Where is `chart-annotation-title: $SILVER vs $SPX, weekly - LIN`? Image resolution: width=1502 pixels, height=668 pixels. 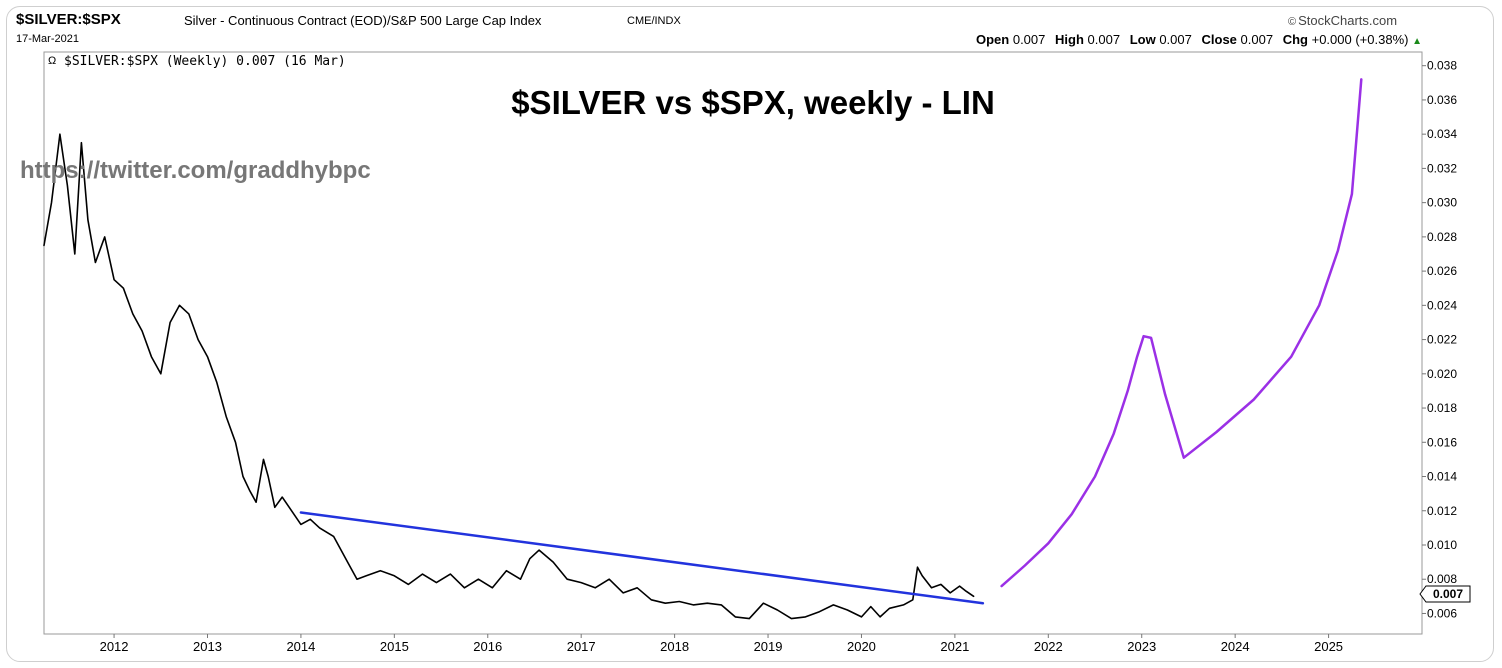
chart-annotation-title: $SILVER vs $SPX, weekly - LIN is located at coordinates (753, 102).